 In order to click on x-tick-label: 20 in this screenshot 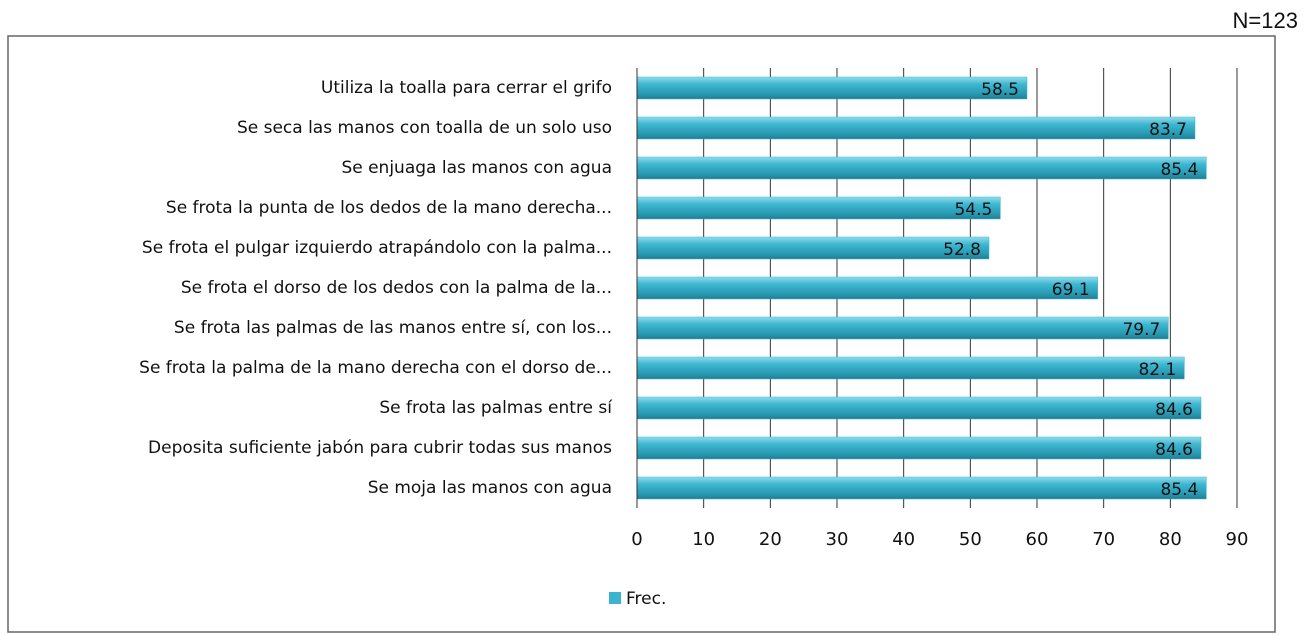, I will do `click(770, 539)`.